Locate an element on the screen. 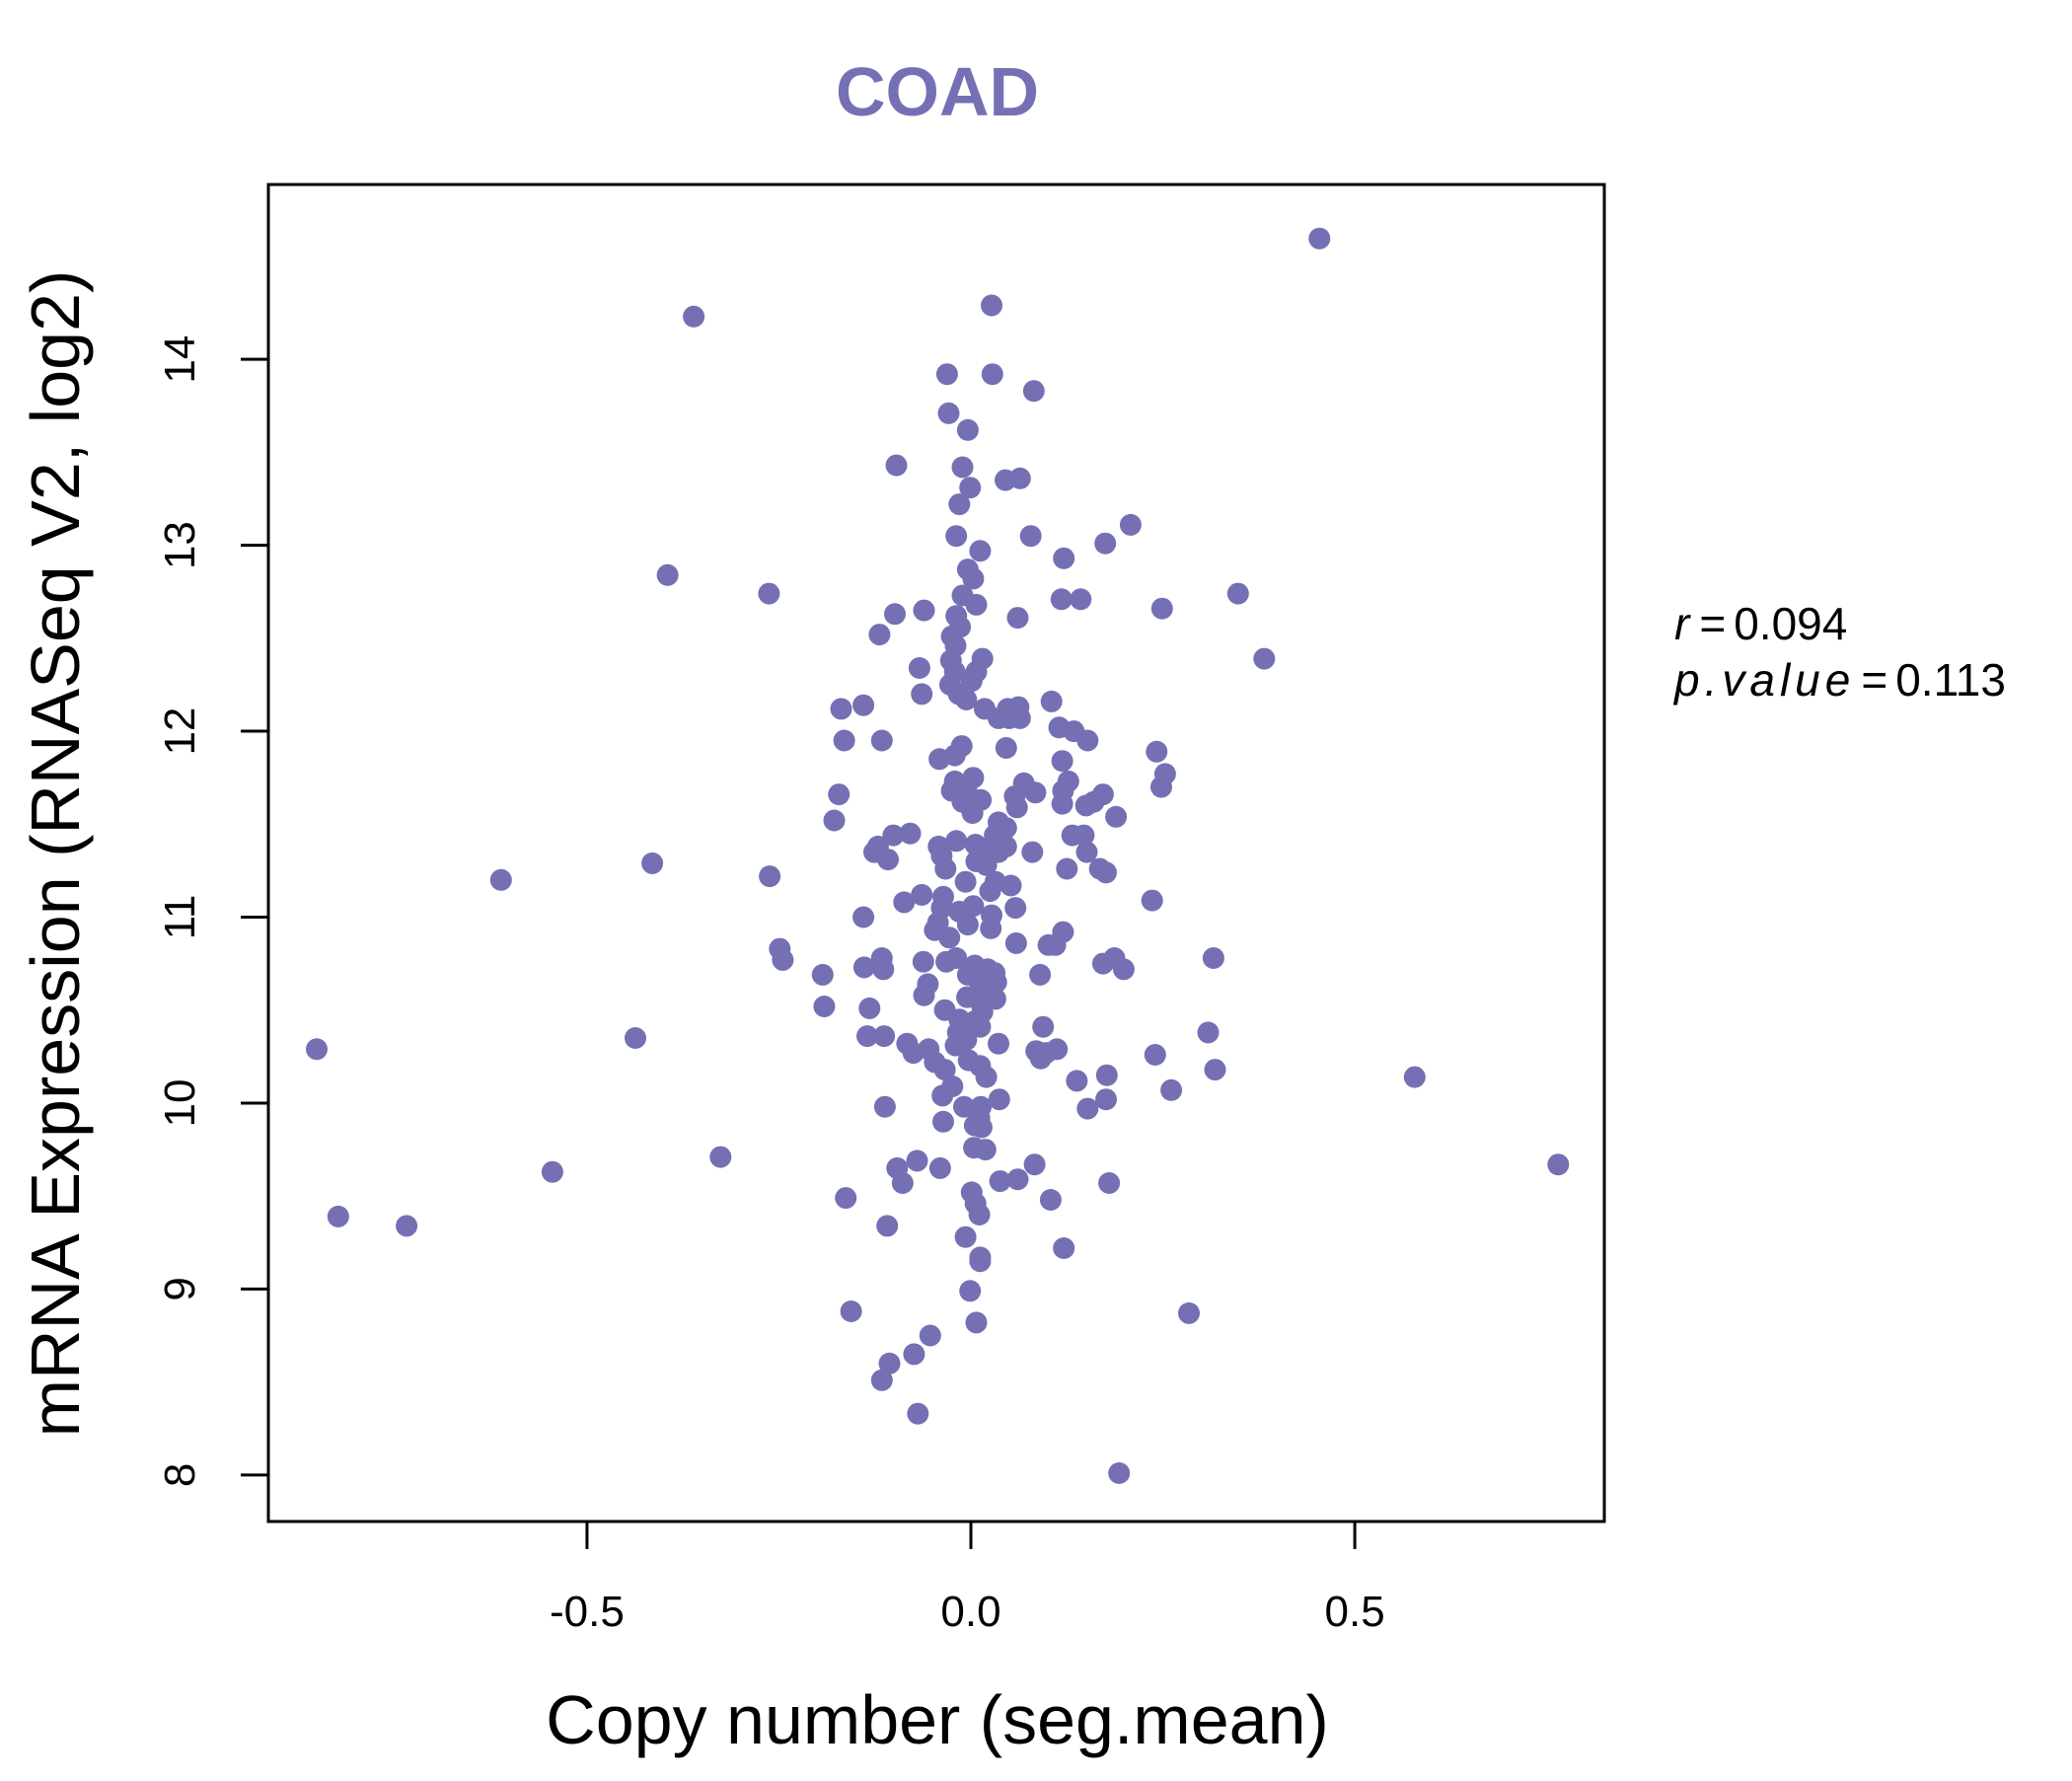 The width and height of the screenshot is (2072, 1781). x-tick-label: -0.5 is located at coordinates (588, 1612).